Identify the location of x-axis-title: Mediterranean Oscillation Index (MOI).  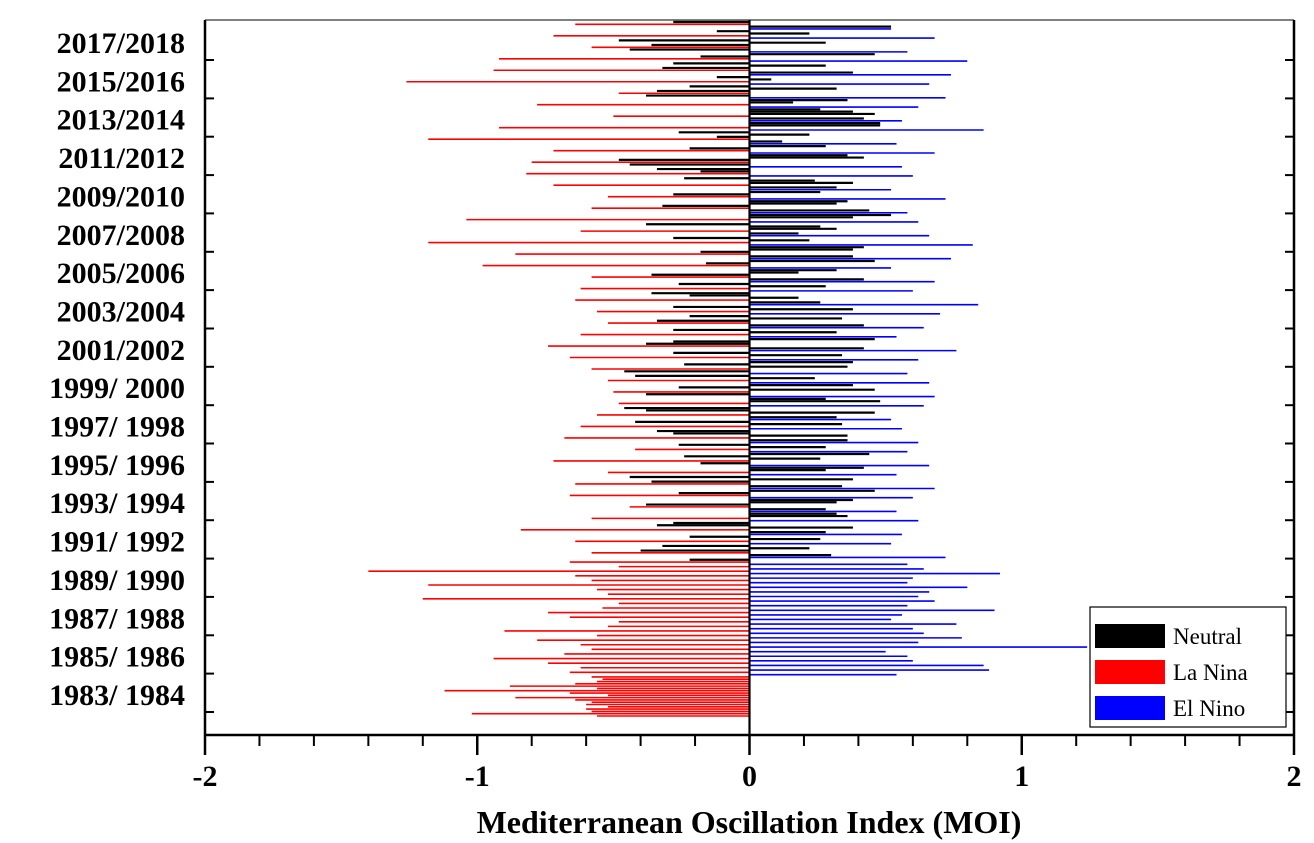
(749, 822).